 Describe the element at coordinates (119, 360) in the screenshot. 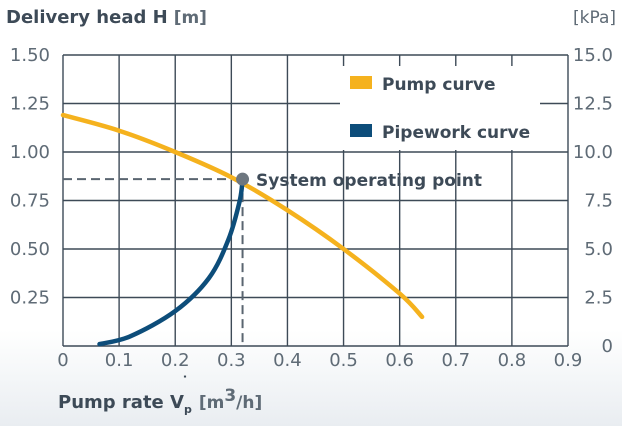

I see `x-tick-label: 0.1` at that location.